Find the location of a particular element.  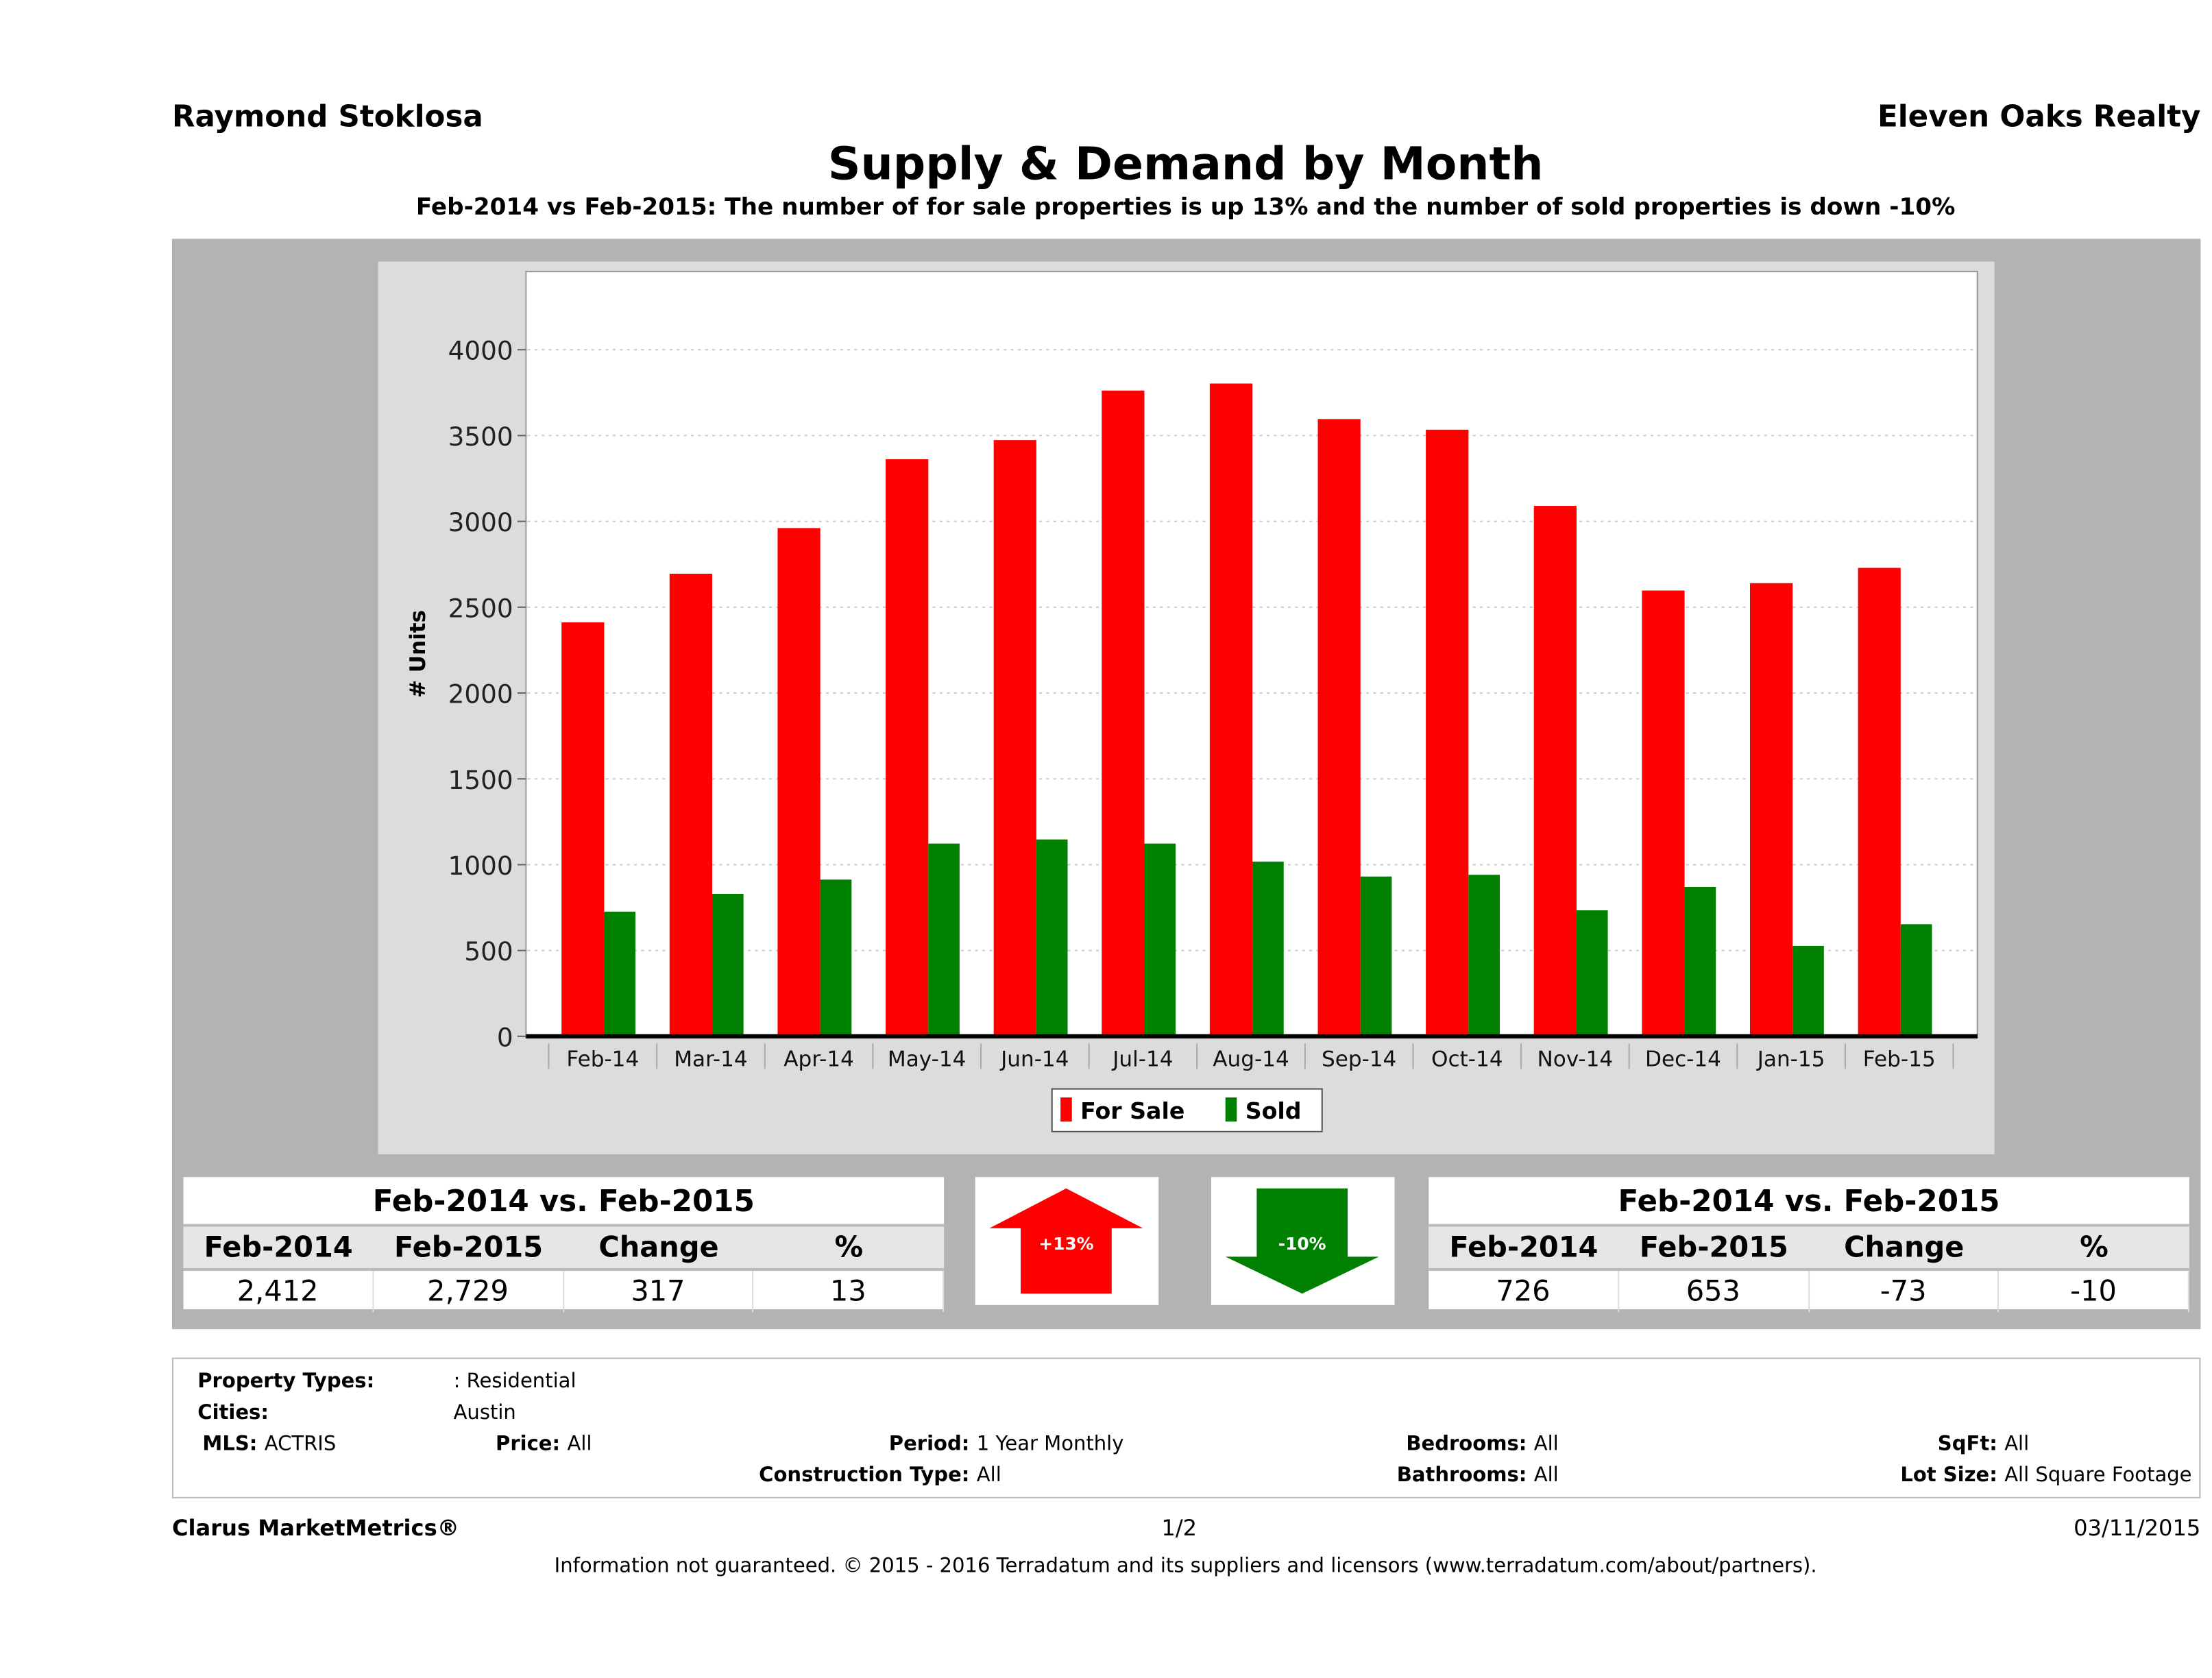

property-types-label: Property Types: is located at coordinates (286, 1382).